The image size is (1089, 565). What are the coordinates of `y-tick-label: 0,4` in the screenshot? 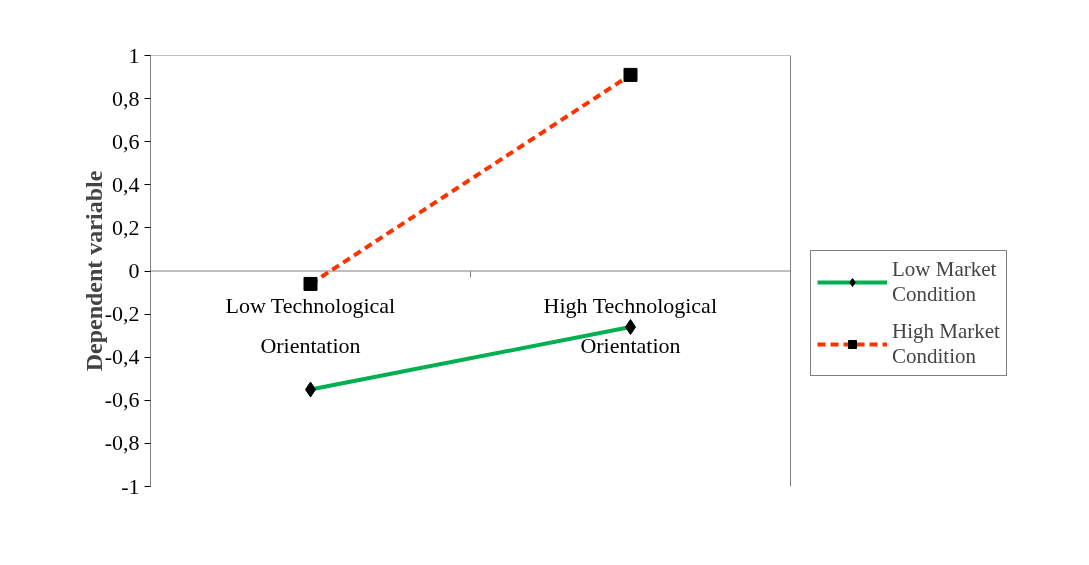 It's located at (126, 184).